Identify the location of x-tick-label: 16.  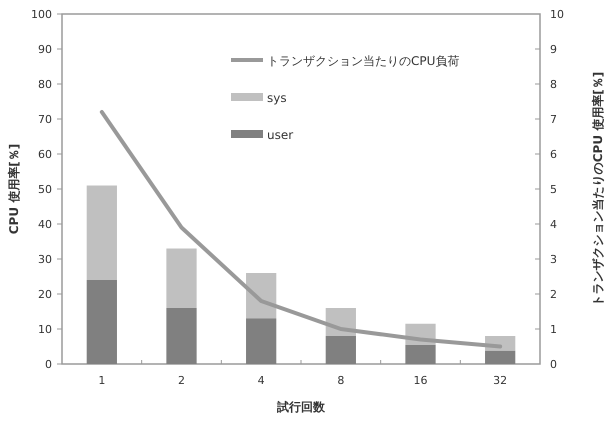
(421, 380).